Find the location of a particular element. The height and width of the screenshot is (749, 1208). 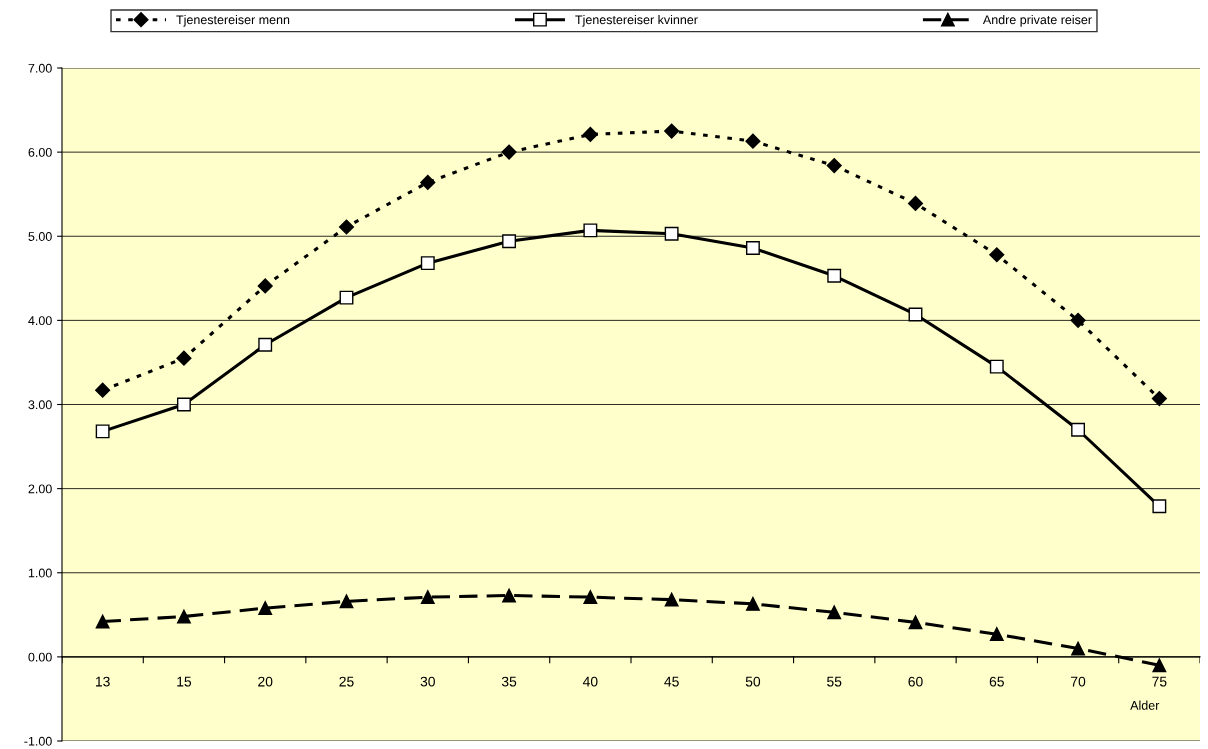

legend-label: Tjenestereiser menn is located at coordinates (233, 20).